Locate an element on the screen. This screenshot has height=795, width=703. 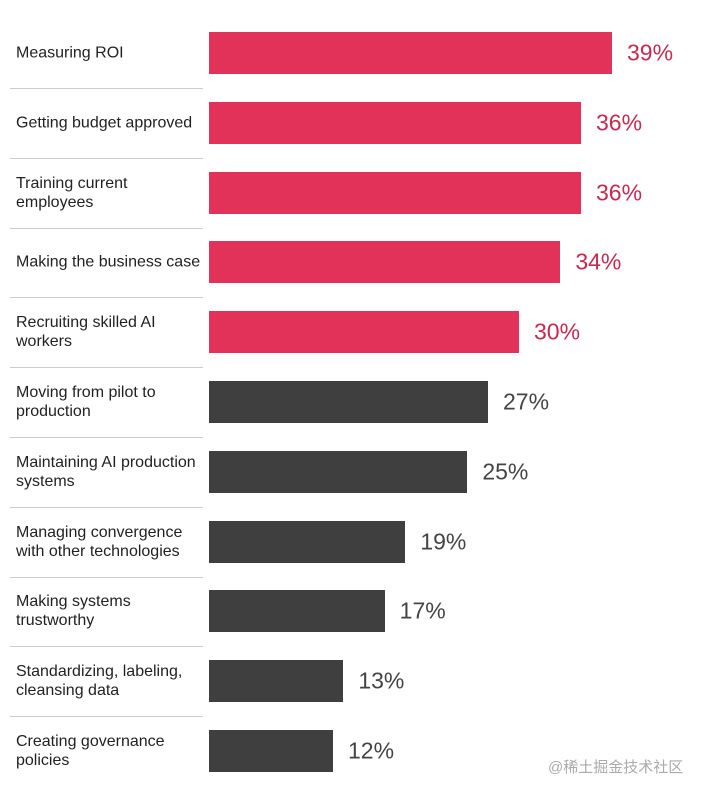
value-label: 17% is located at coordinates (422, 610).